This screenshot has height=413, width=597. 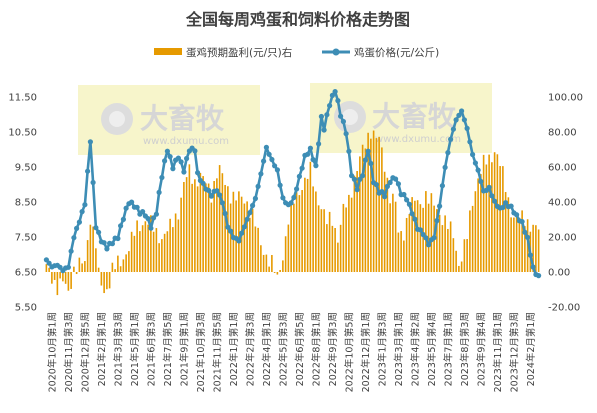 What do you see at coordinates (448, 349) in the screenshot?
I see `x-axis-tick-label: 2023年7月第1周` at bounding box center [448, 349].